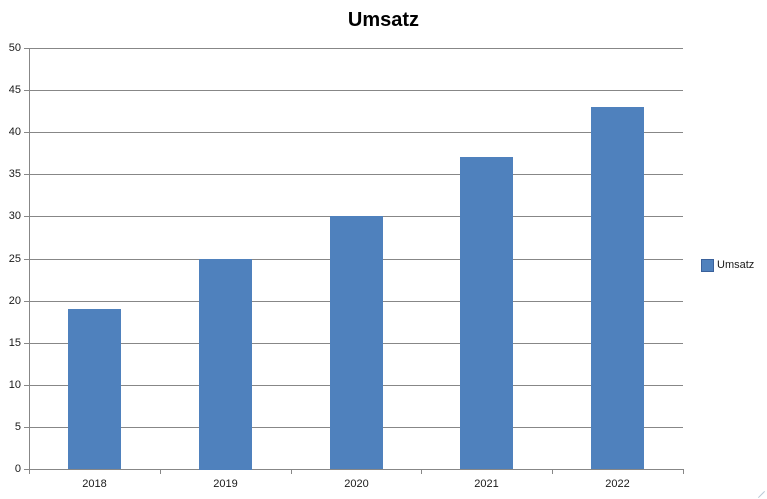 The width and height of the screenshot is (767, 499). What do you see at coordinates (94, 484) in the screenshot?
I see `x-axis-label: 2018` at bounding box center [94, 484].